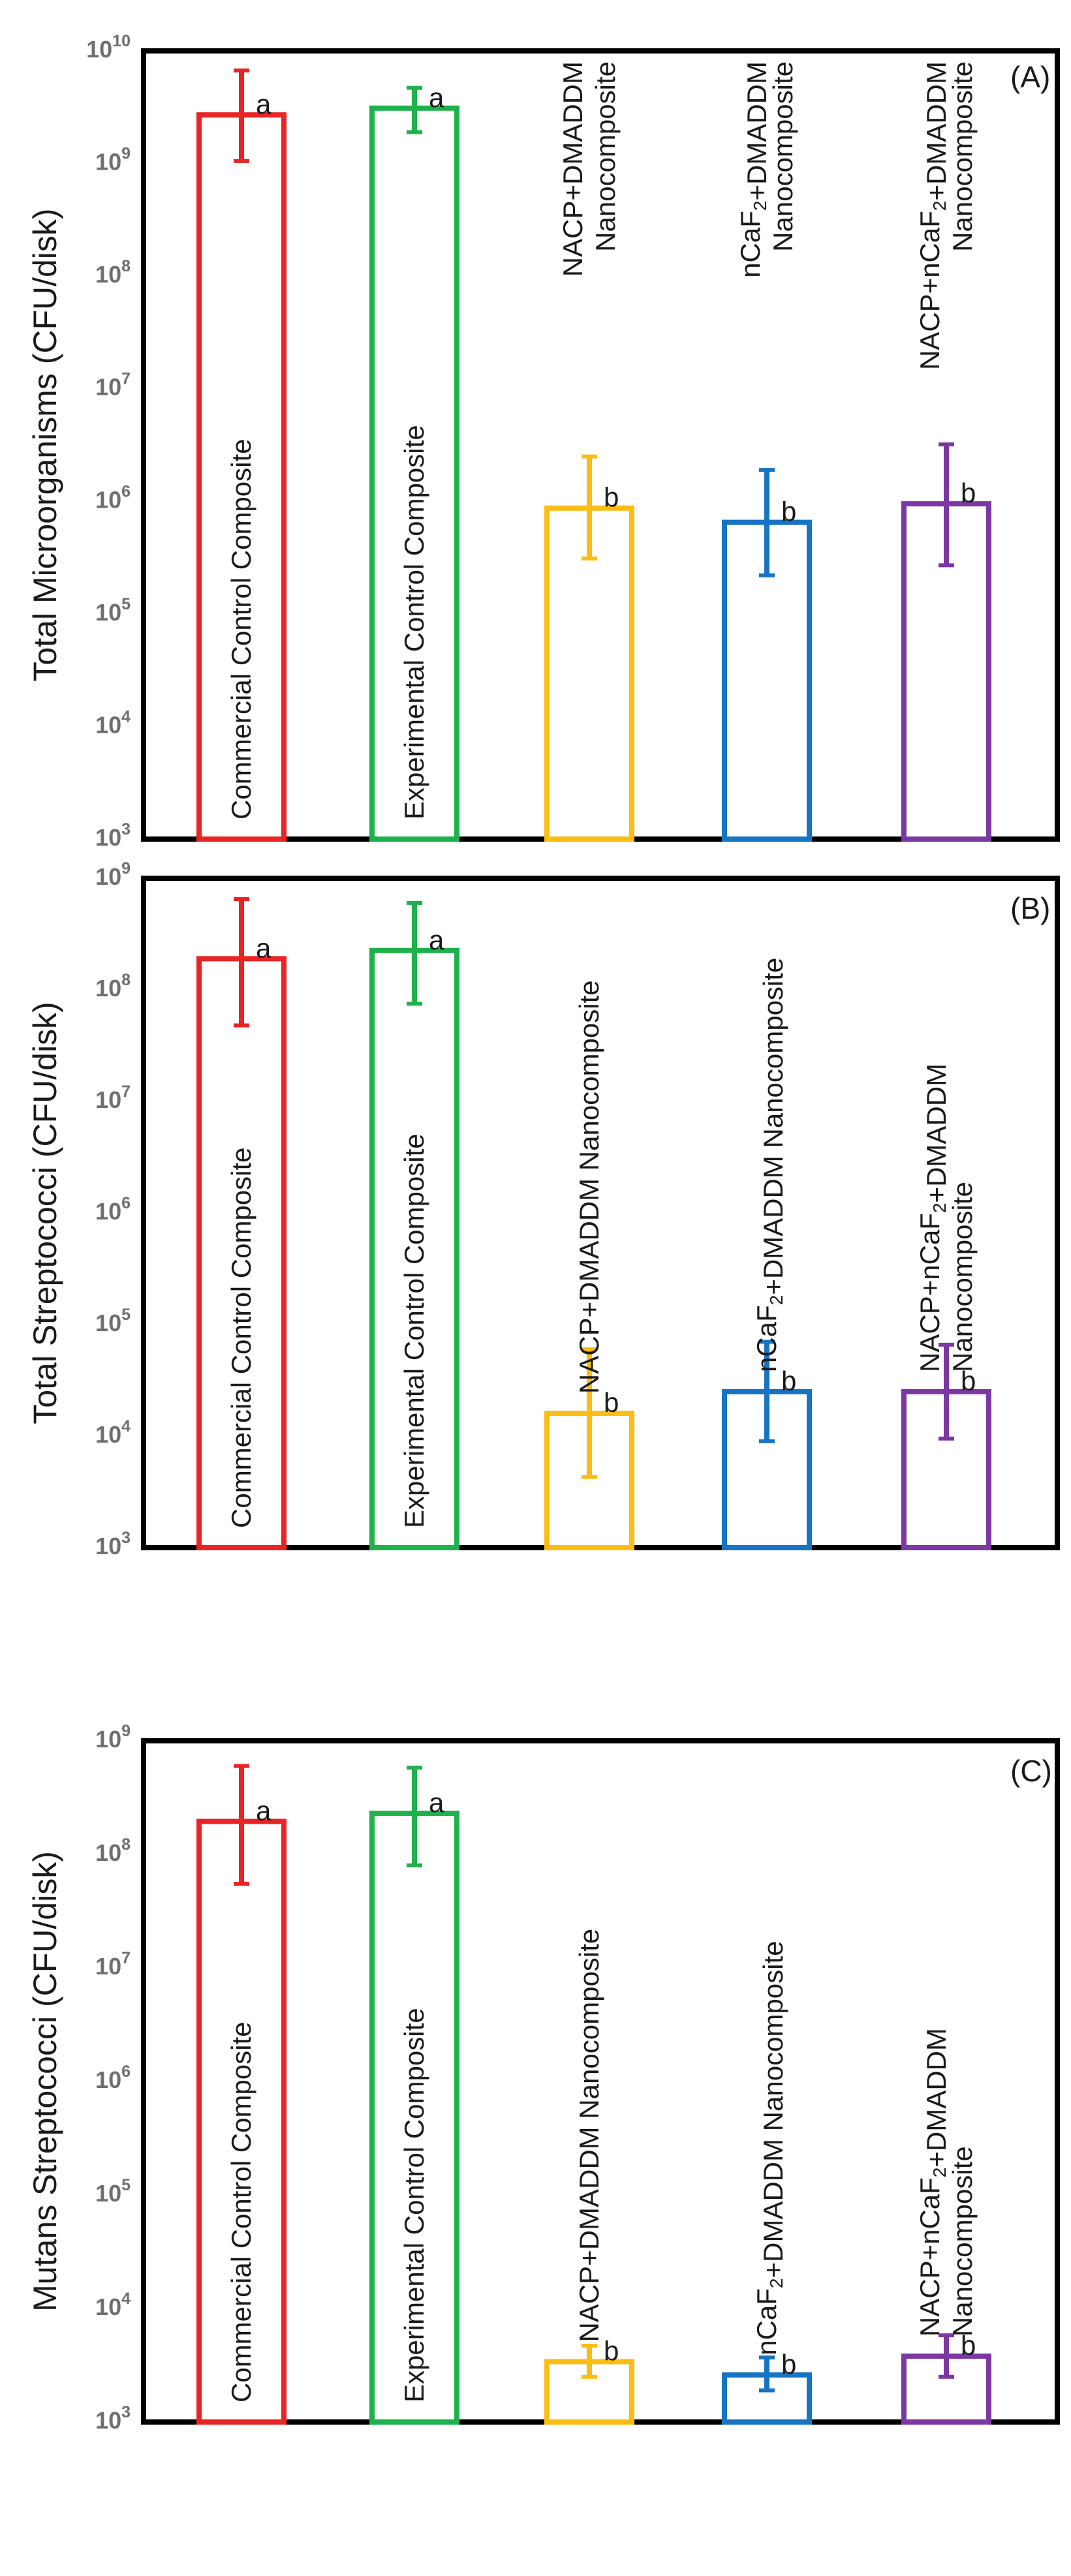  What do you see at coordinates (1030, 908) in the screenshot?
I see `panel-b-title: (B)` at bounding box center [1030, 908].